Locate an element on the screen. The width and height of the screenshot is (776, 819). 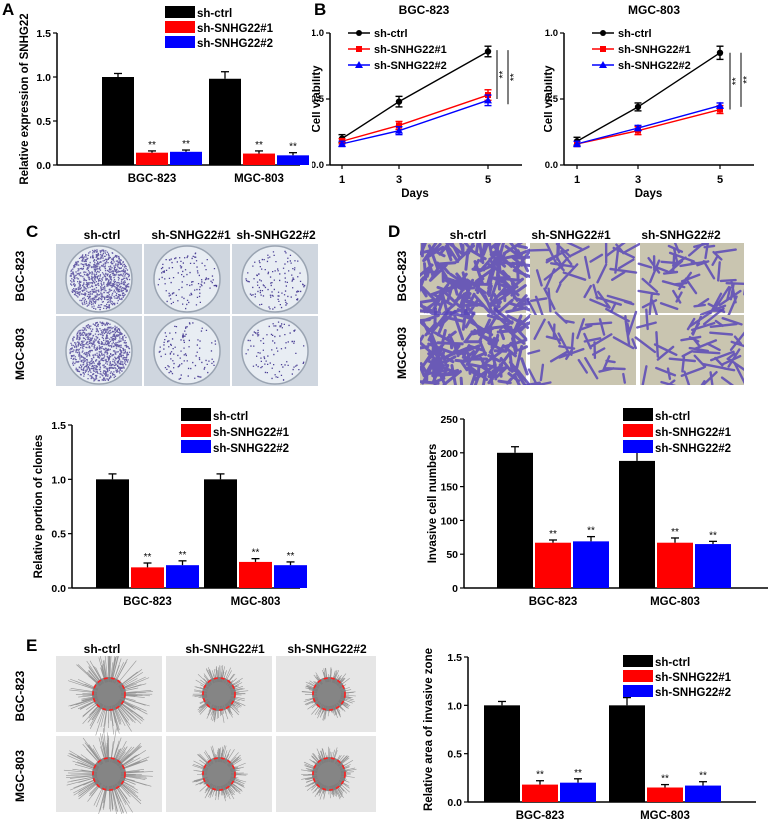
colony-title-s2: sh-SNHG22#2 is located at coordinates (276, 235).